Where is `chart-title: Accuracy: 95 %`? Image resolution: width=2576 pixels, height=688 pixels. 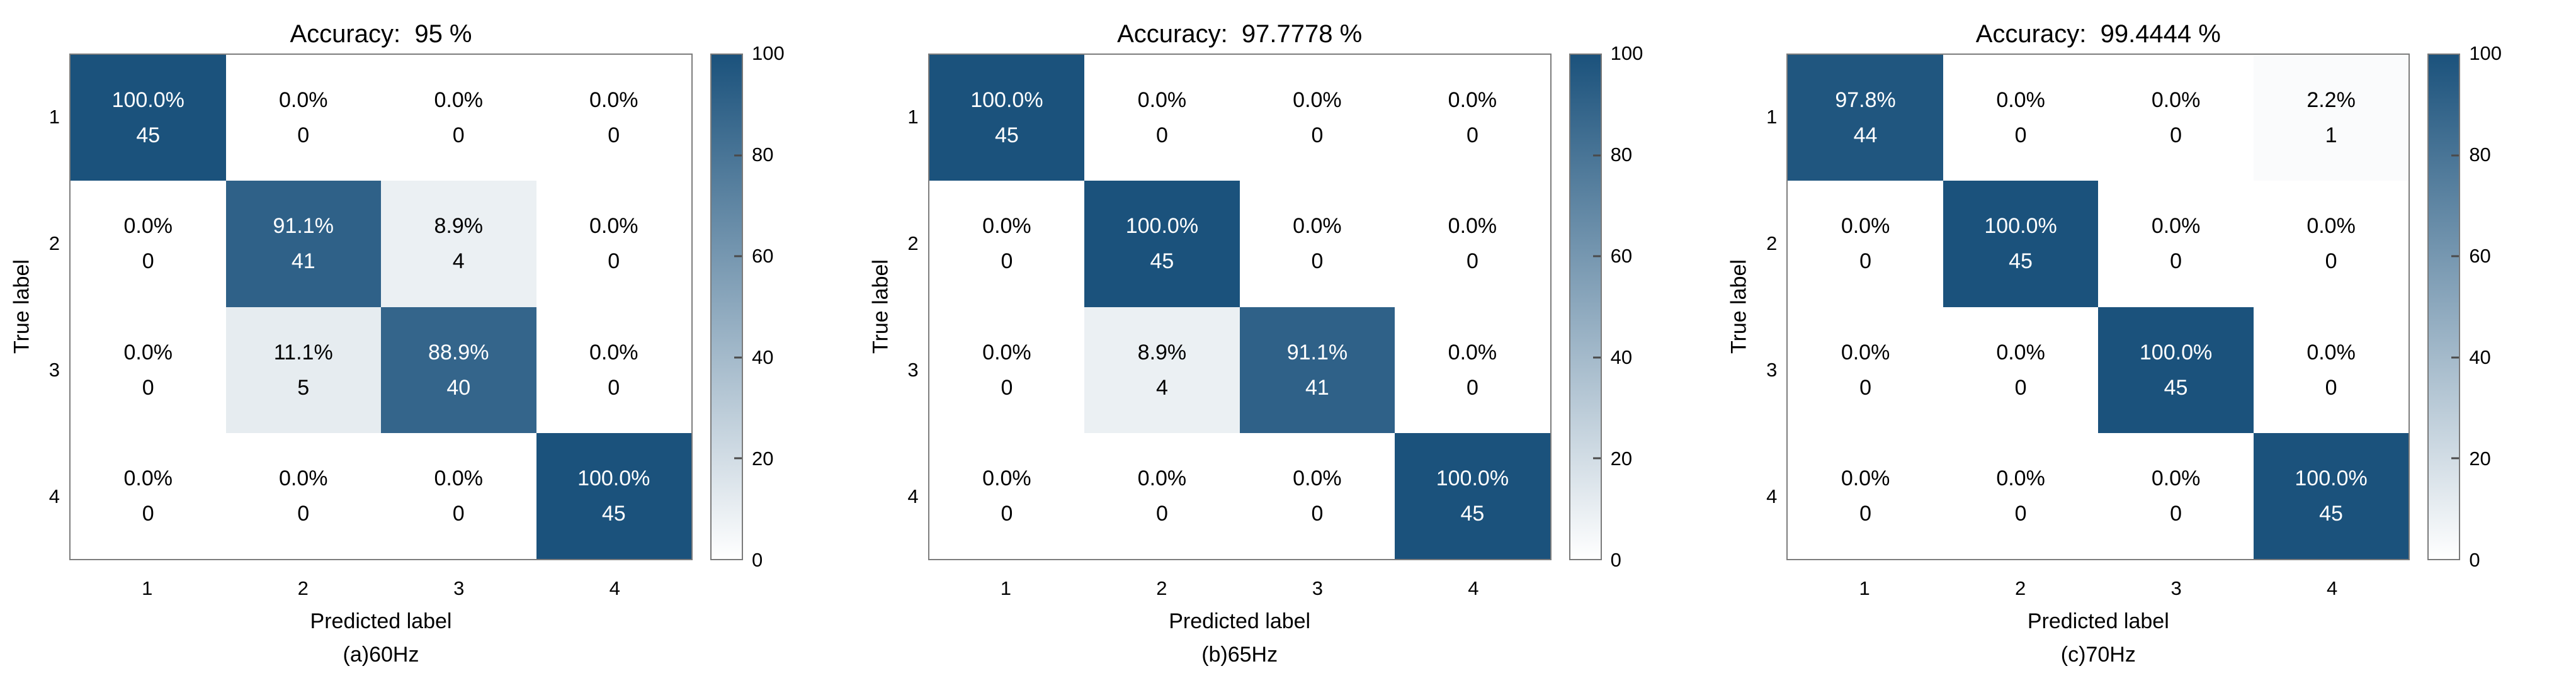 chart-title: Accuracy: 95 % is located at coordinates (381, 34).